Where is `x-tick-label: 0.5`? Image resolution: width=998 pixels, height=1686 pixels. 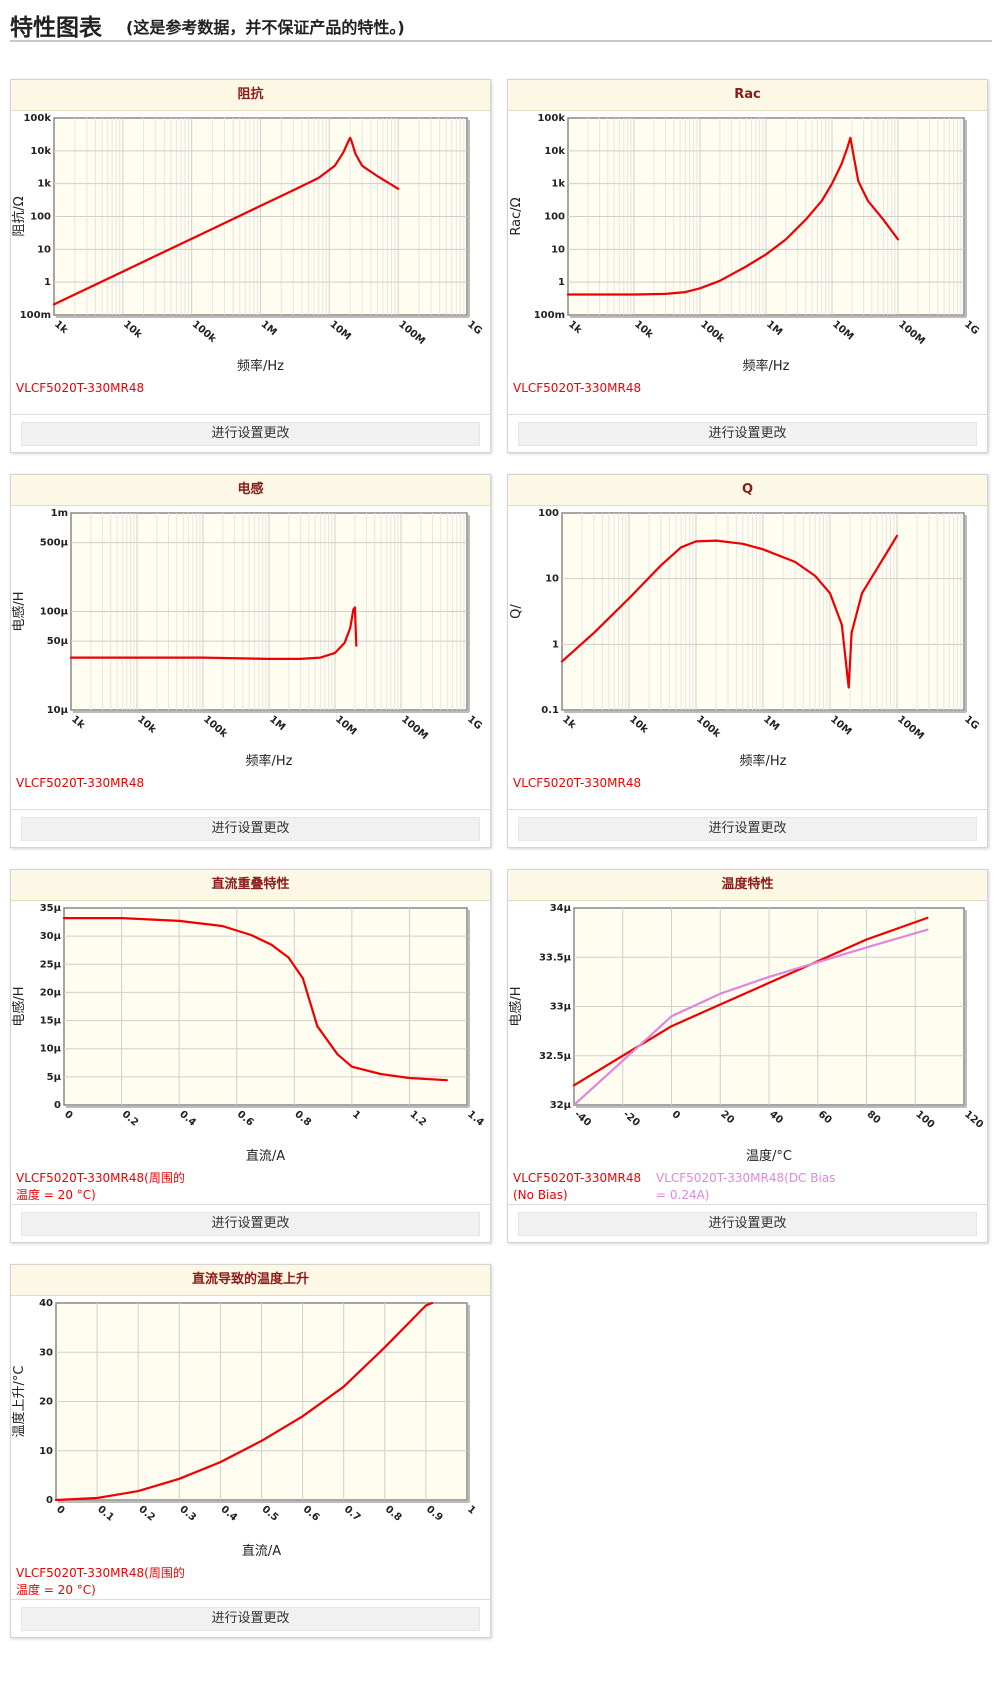
x-tick-label: 0.5 is located at coordinates (270, 1514).